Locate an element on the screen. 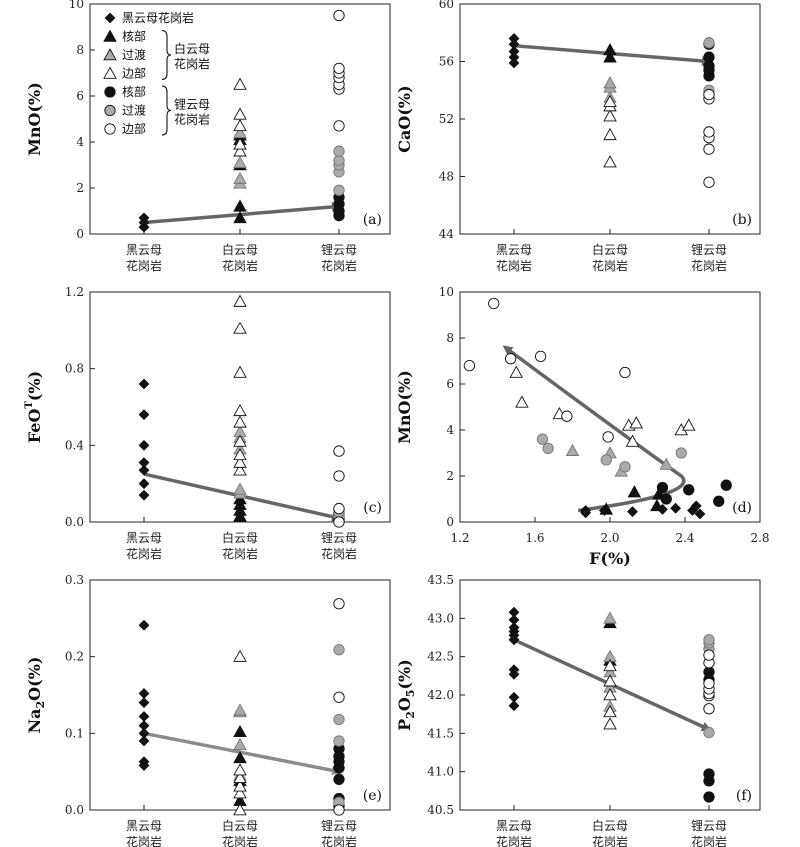 This screenshot has height=847, width=800. panel-a-category-label: 黑云母 is located at coordinates (144, 250).